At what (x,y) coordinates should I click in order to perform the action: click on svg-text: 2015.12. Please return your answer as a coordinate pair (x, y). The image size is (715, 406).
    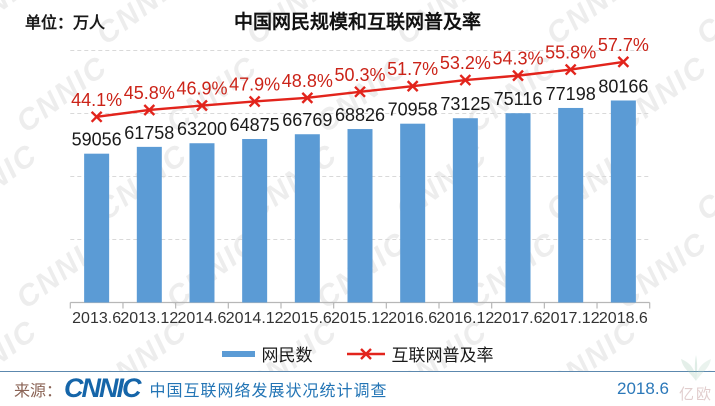
    Looking at the image, I should click on (360, 318).